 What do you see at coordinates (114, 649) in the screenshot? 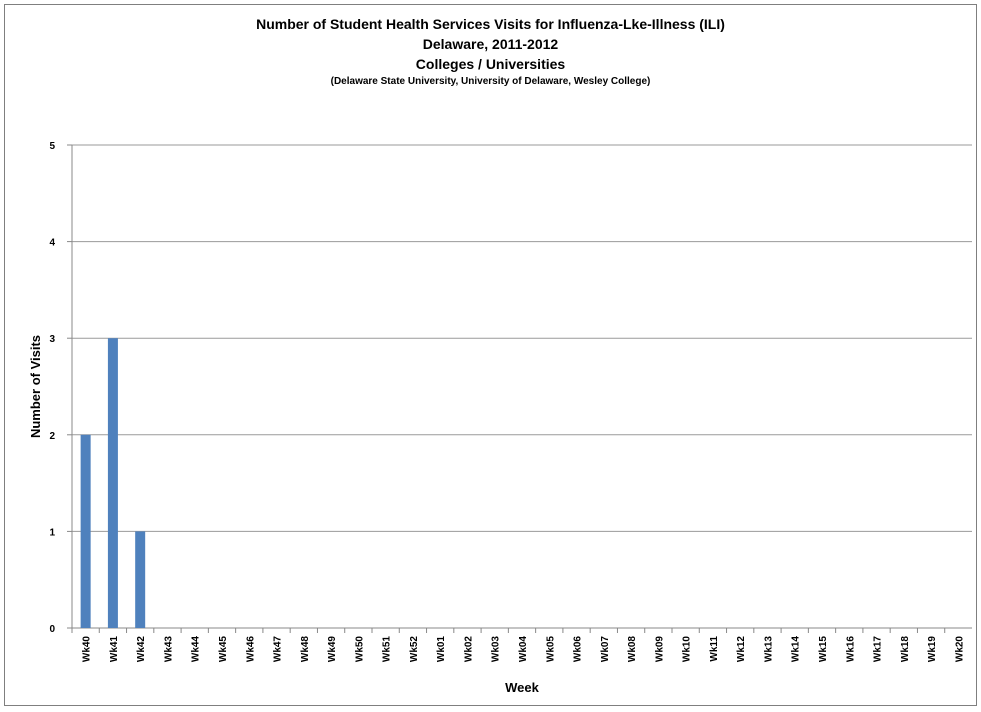
I see `x-tick-label: Wk41` at bounding box center [114, 649].